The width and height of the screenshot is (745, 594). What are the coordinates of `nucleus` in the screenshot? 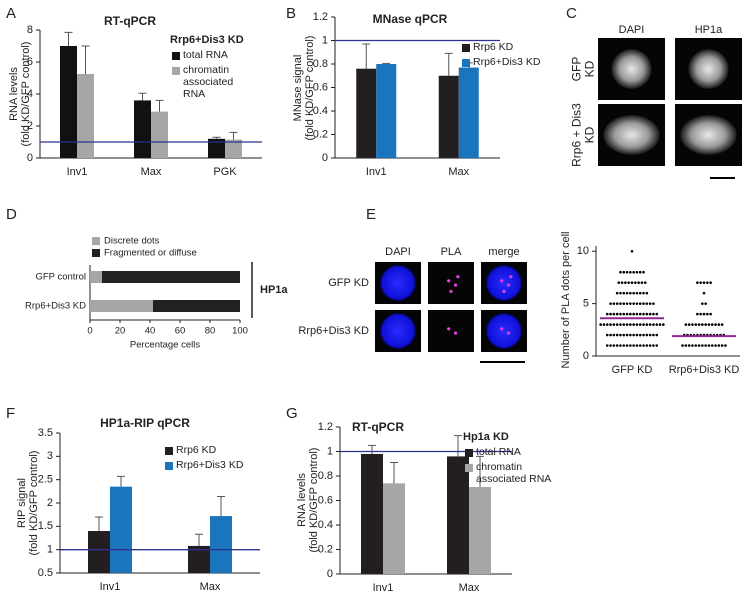 It's located at (631, 135).